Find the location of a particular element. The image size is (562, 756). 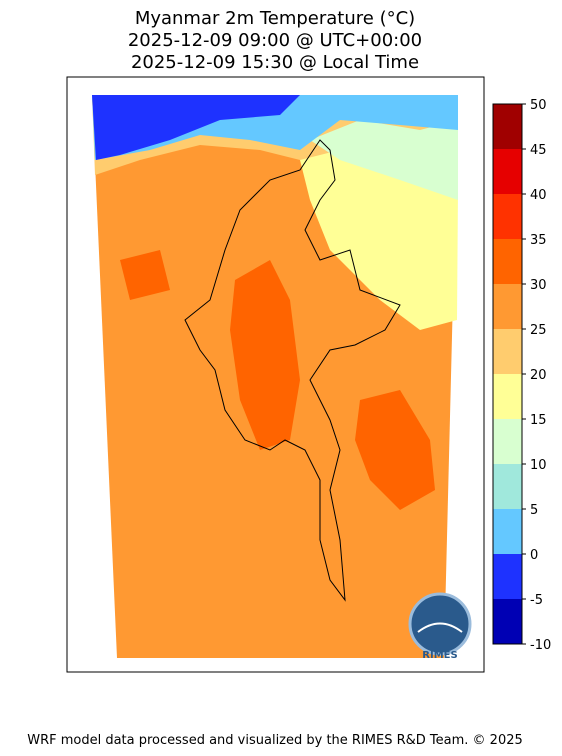

title-line: 2025-12-09 15:30 @ Local Time is located at coordinates (275, 62).